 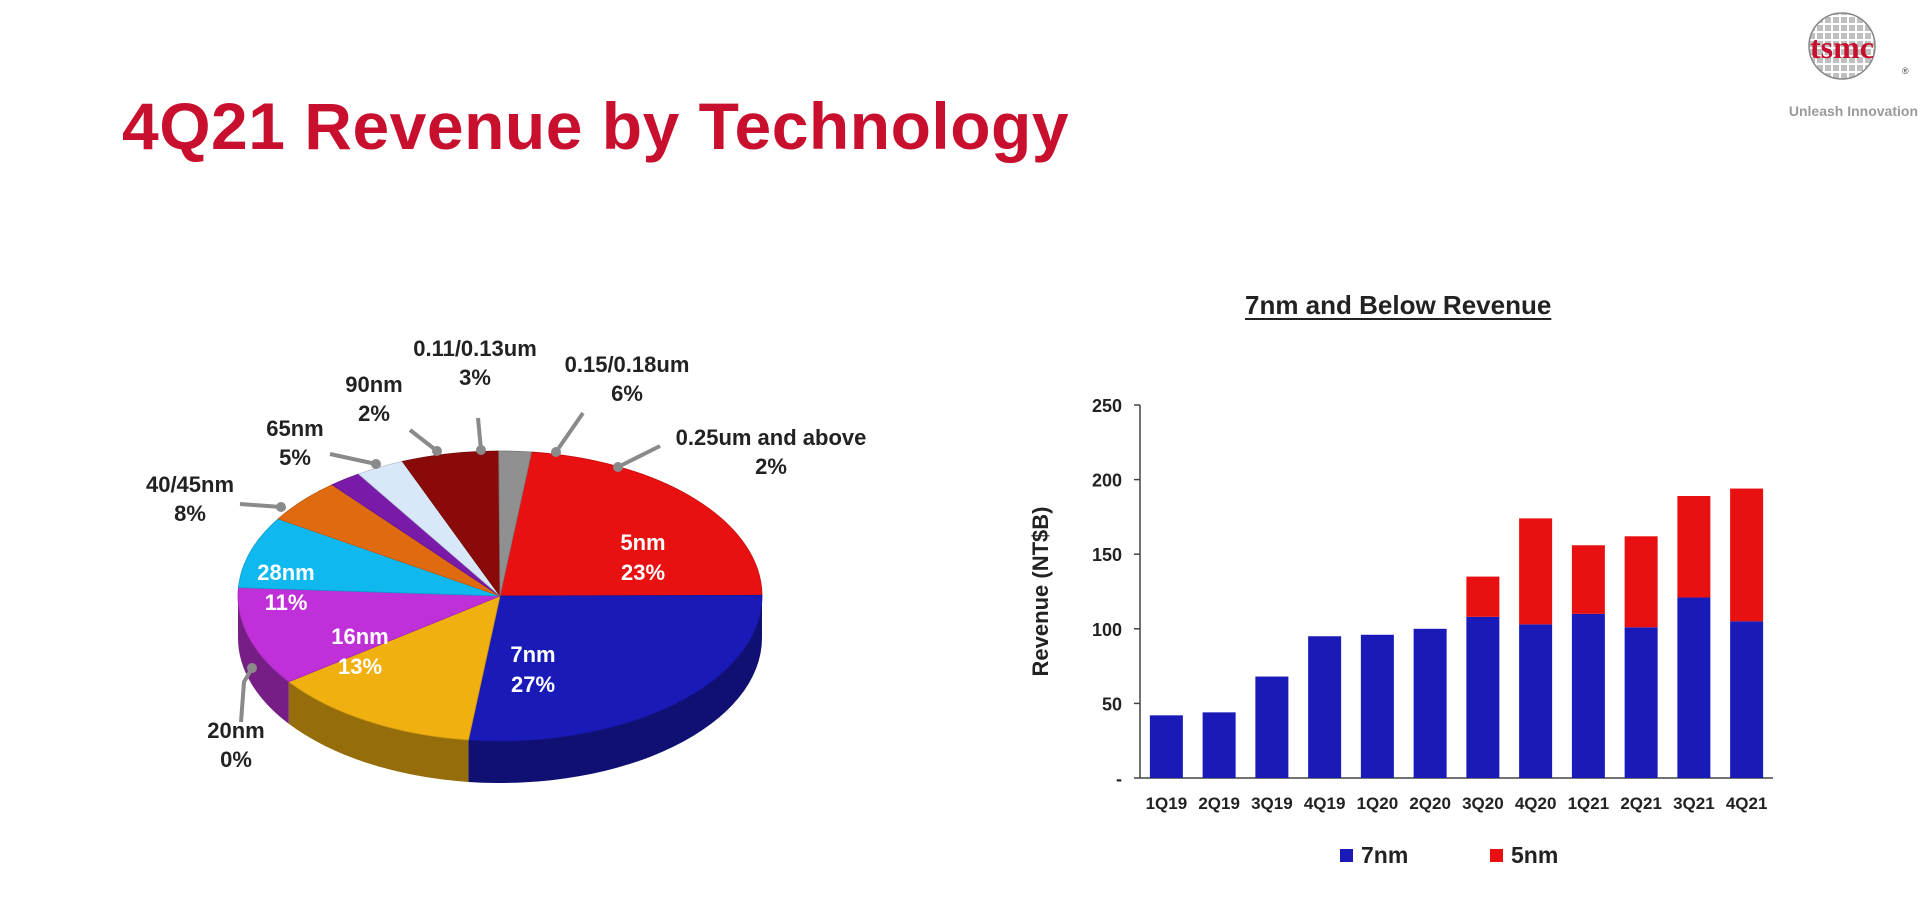 I want to click on bar-7nm-4q21, so click(x=1747, y=699).